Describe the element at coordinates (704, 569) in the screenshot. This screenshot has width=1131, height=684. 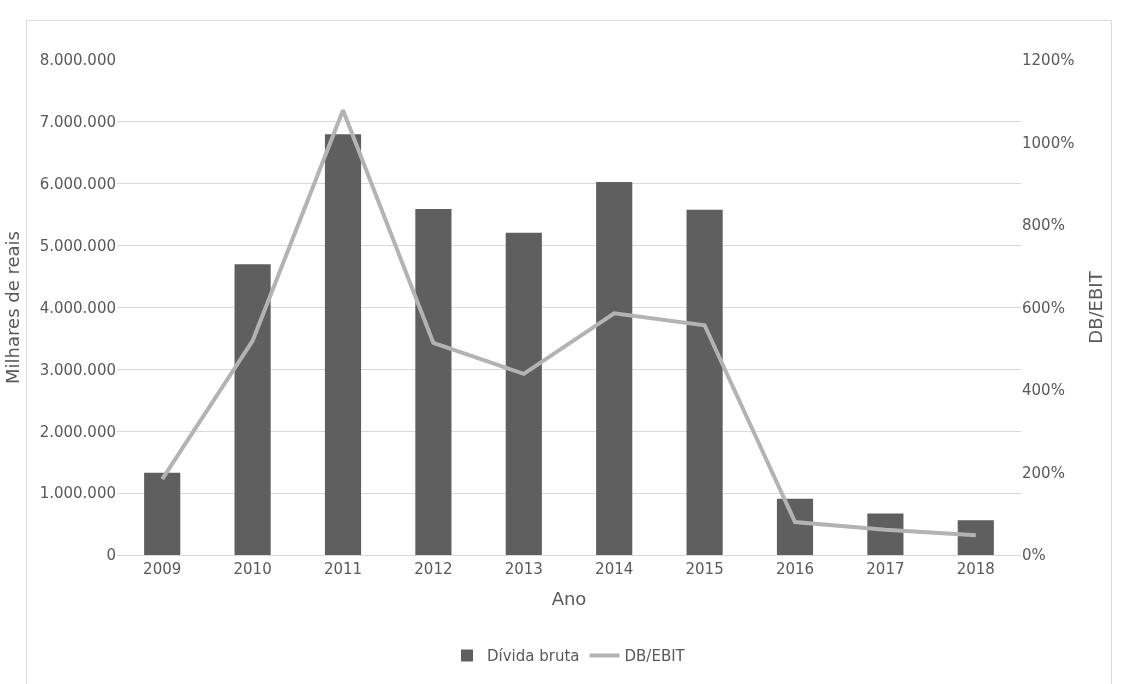
I see `x-tick-label: 2015` at that location.